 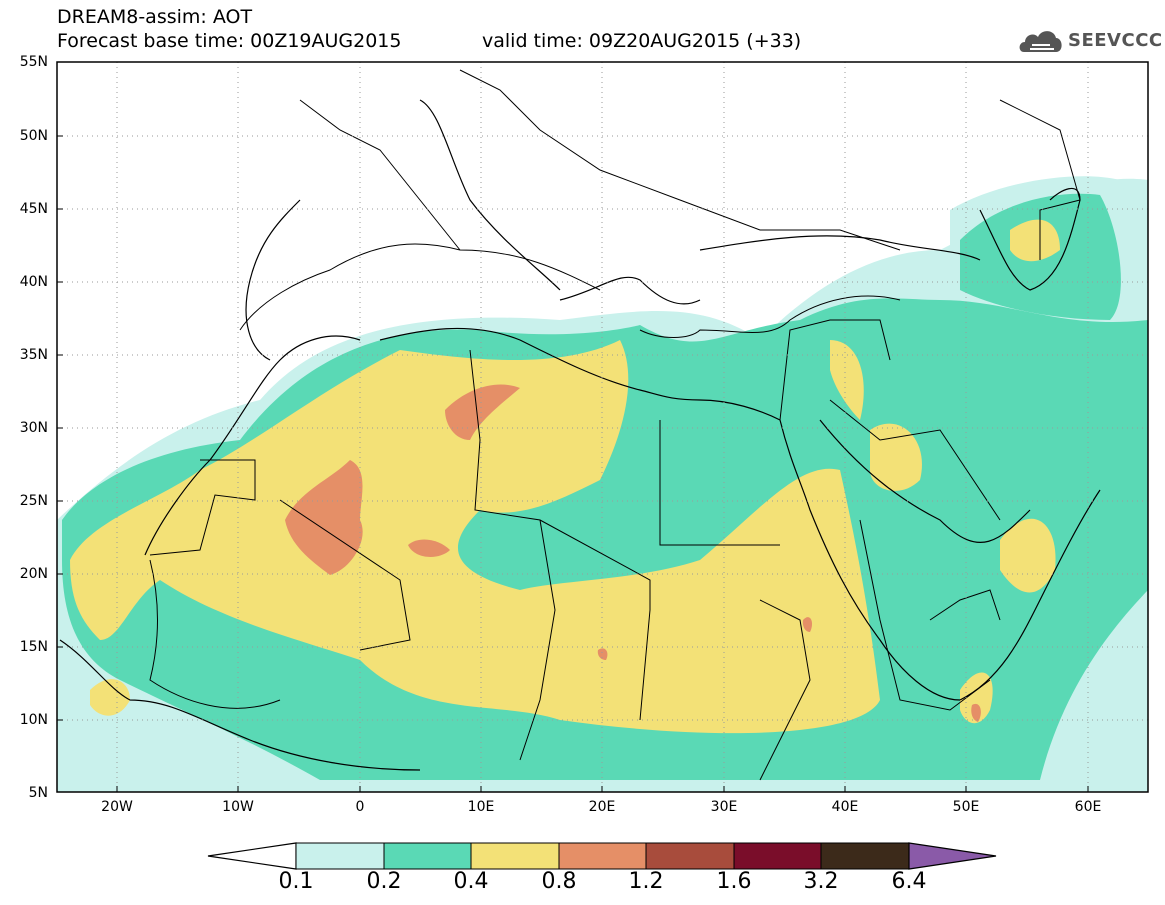 I want to click on aot-band-0.4-somalia, so click(x=976, y=698).